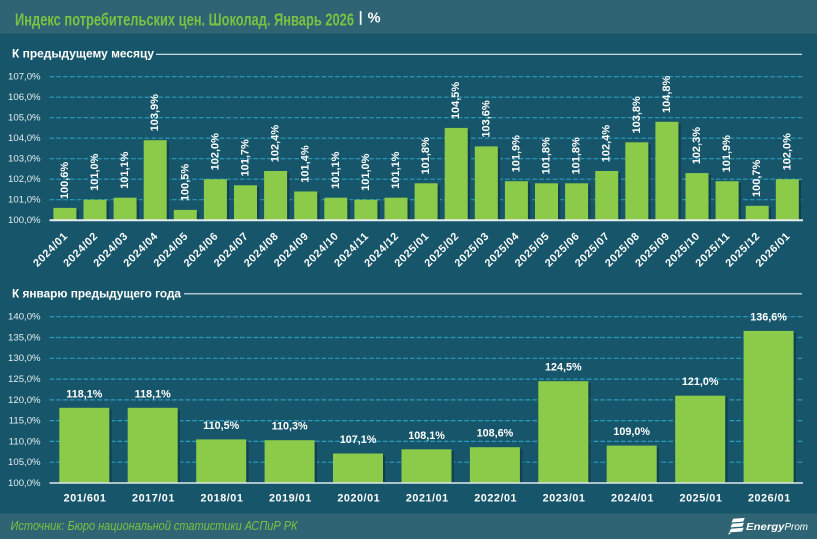 The image size is (817, 539). What do you see at coordinates (96, 293) in the screenshot?
I see `svg-text: К январю предыдущего года` at bounding box center [96, 293].